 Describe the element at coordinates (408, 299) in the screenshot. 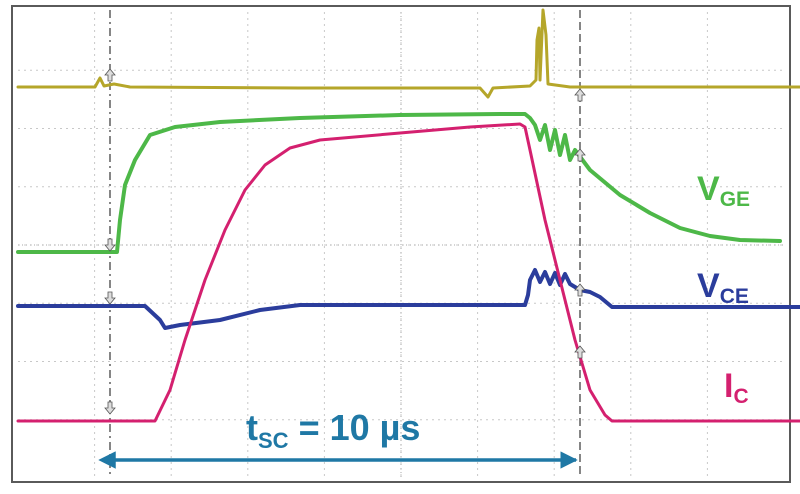

I see `trace-v-ce` at that location.